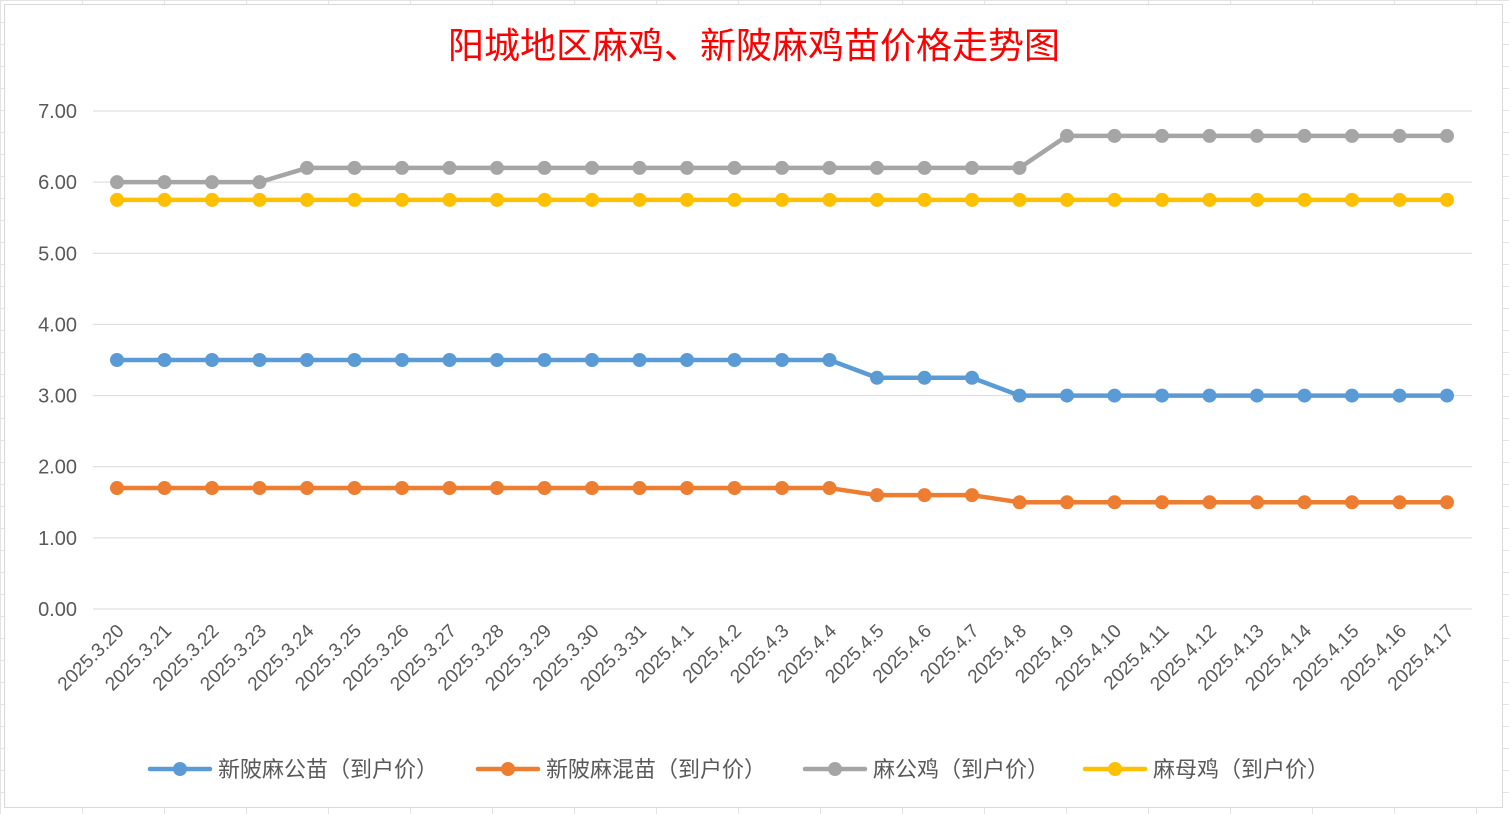 The image size is (1509, 814). I want to click on legend-item-3: 麻母鸡（到户价）, so click(1205, 770).